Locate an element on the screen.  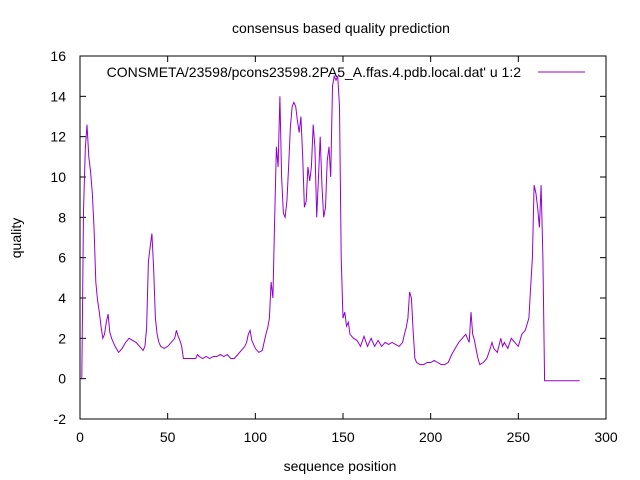
x-tick-label: 100 is located at coordinates (256, 437).